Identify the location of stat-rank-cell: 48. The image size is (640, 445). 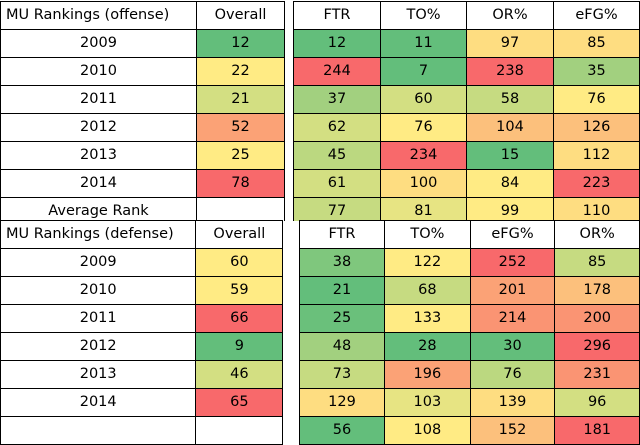
(342, 346).